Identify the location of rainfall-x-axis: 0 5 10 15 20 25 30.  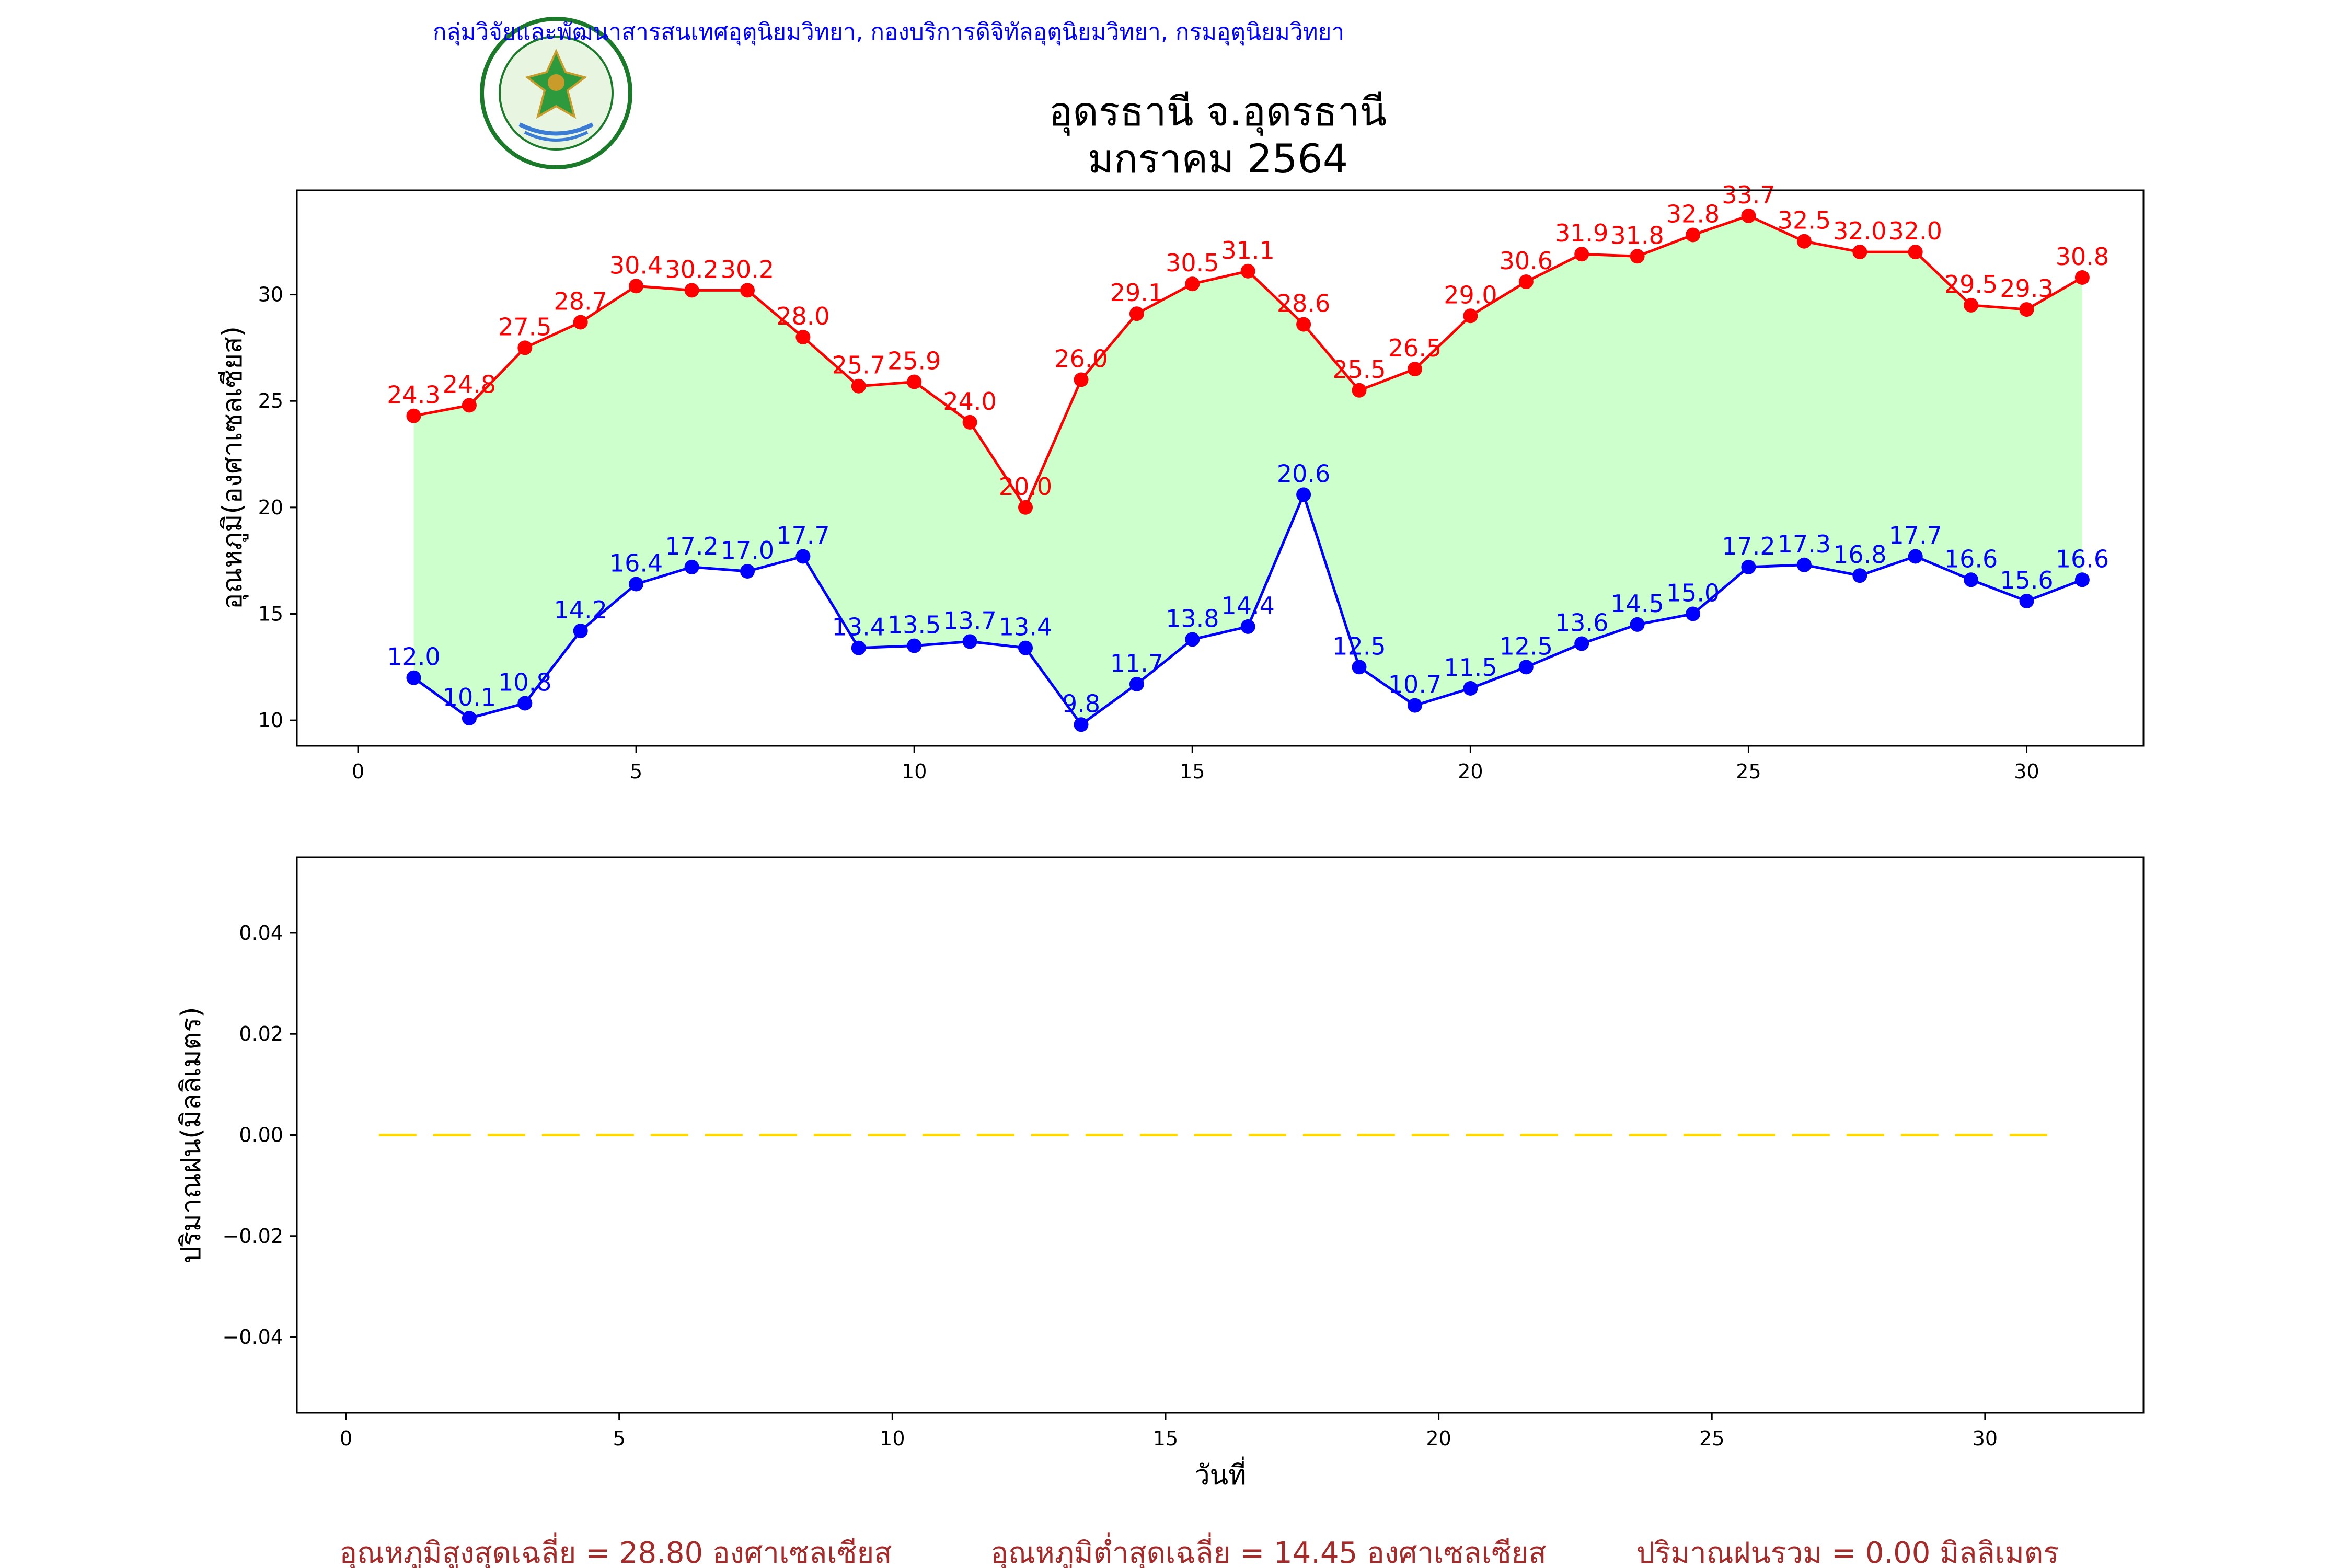
(1169, 1431).